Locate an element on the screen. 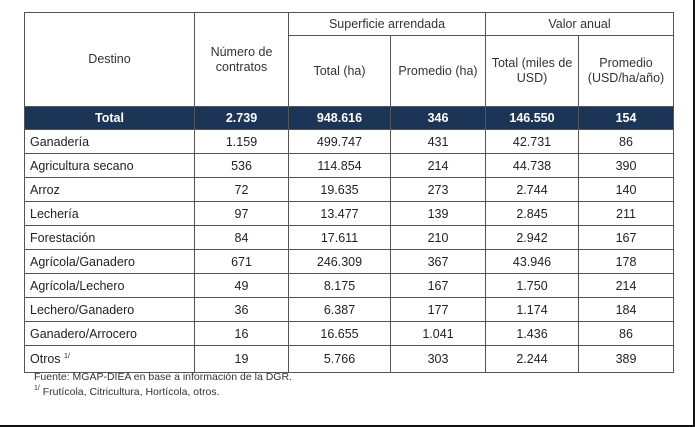 The height and width of the screenshot is (427, 695). cell: 367 is located at coordinates (438, 261).